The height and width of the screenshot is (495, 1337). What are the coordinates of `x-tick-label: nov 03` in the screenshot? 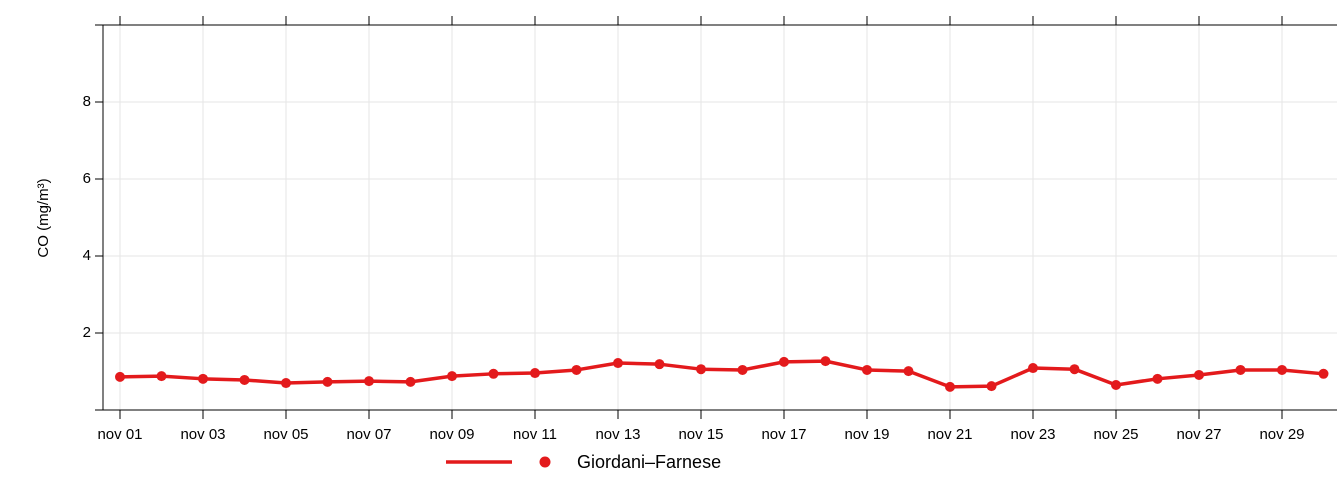 It's located at (202, 434).